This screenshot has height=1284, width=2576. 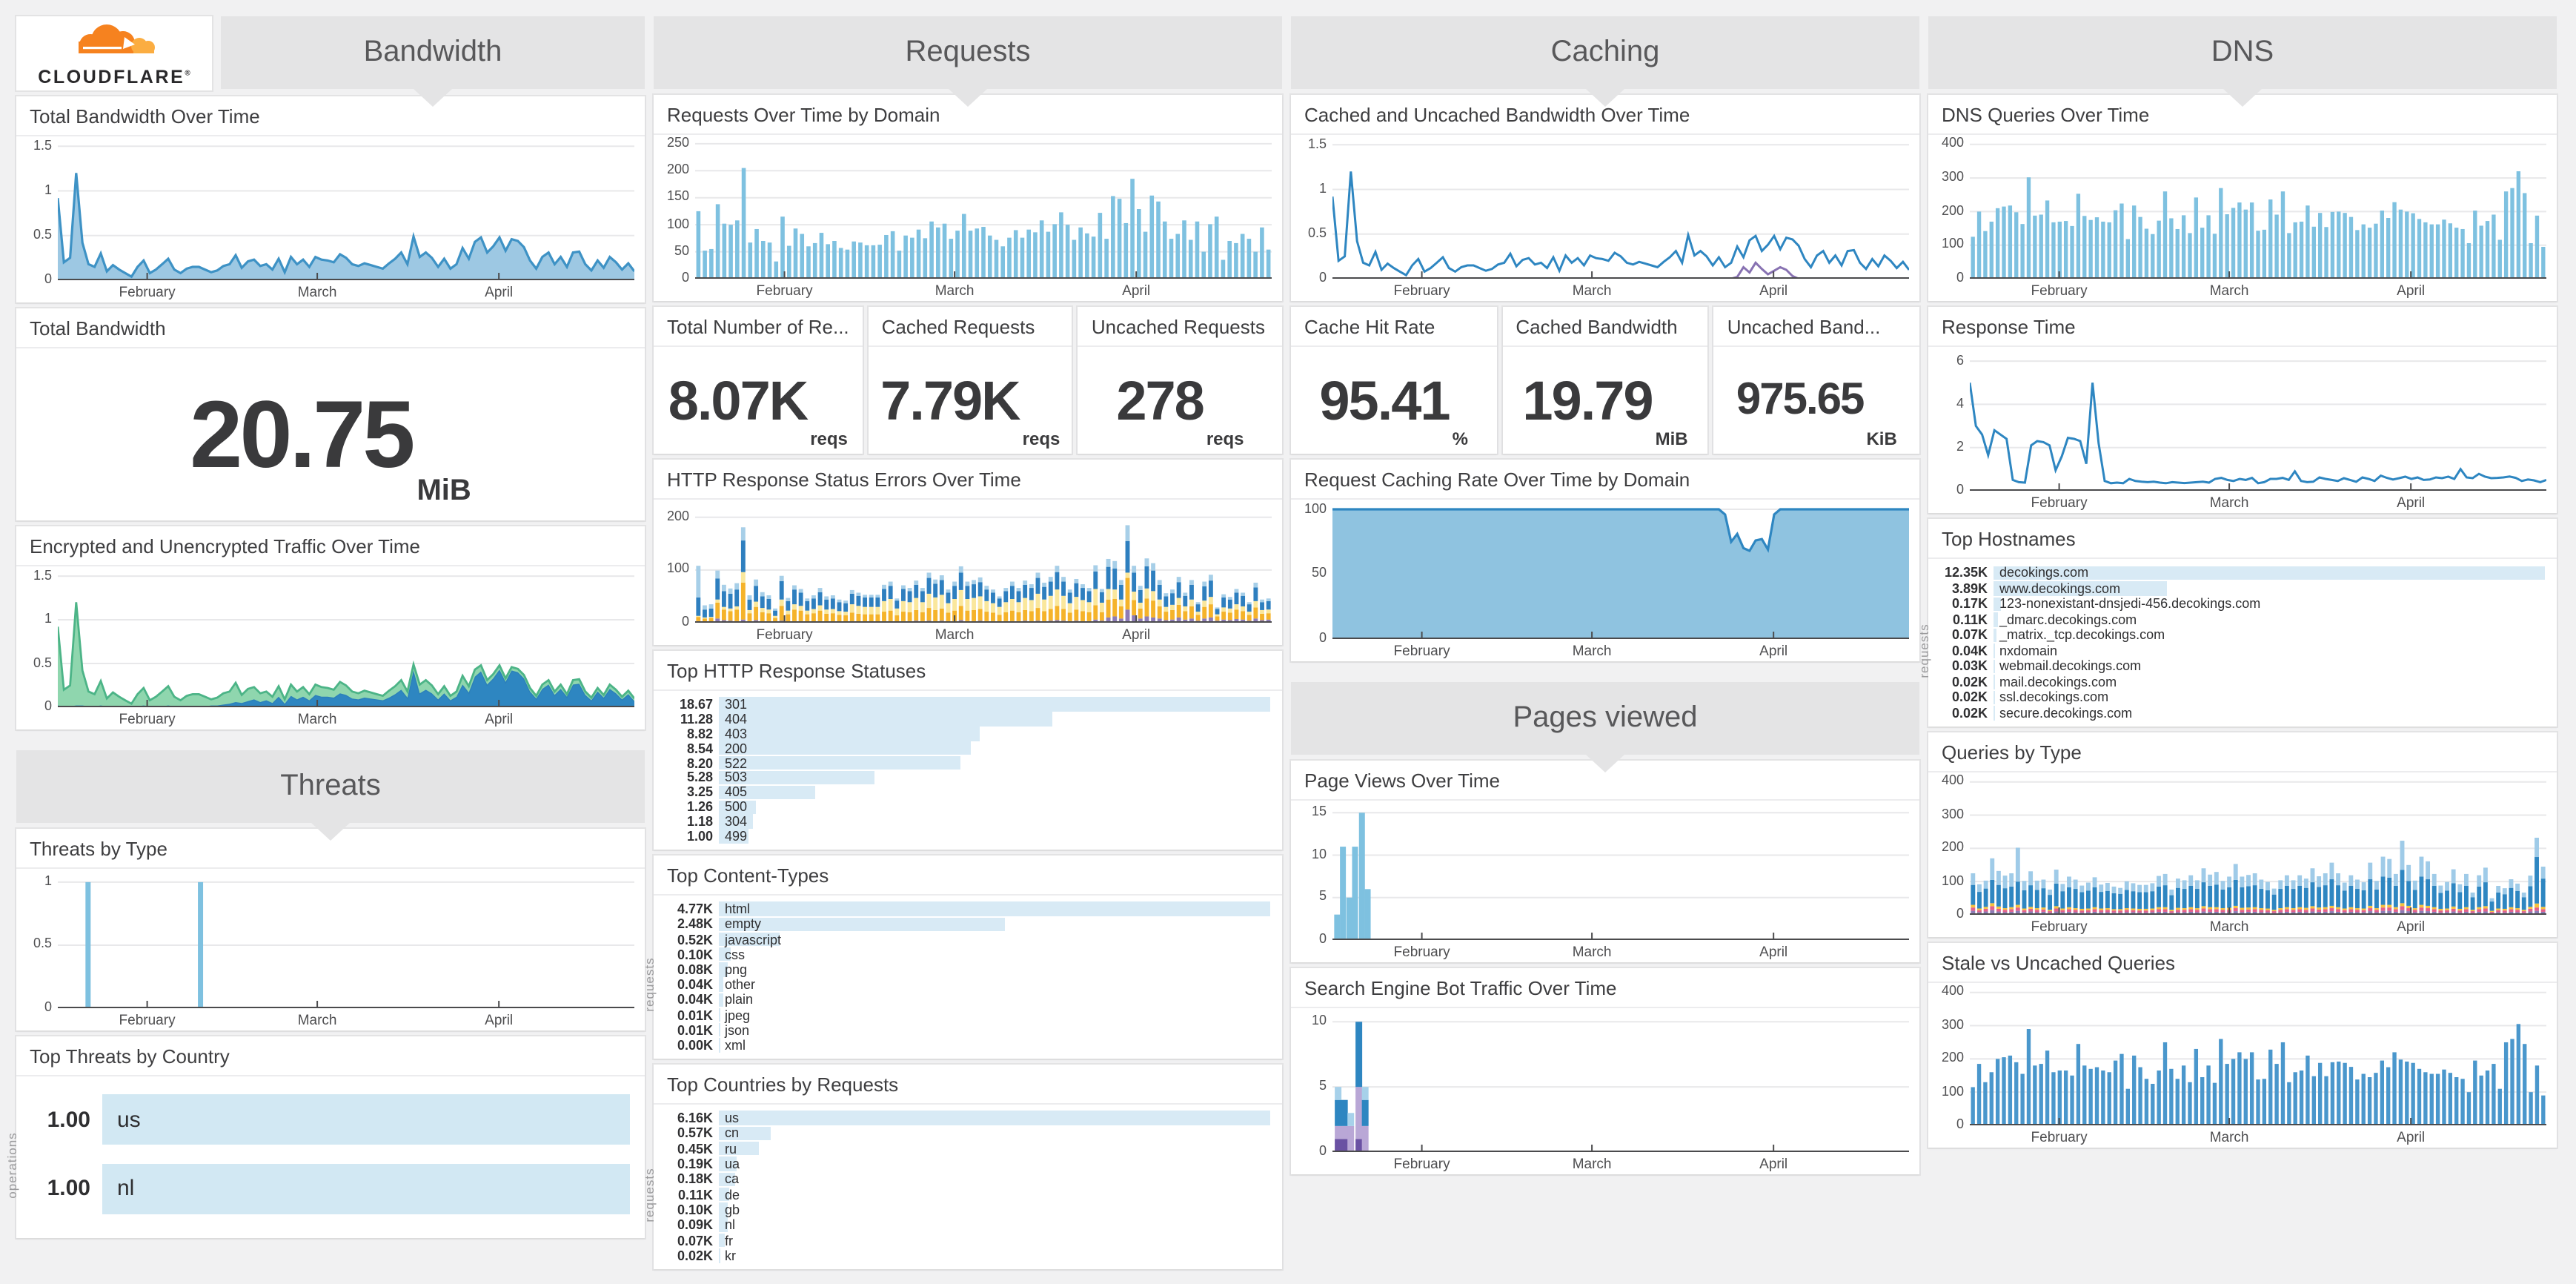 I want to click on list-item: 0.11K _dmarc.decokings.com, so click(x=2242, y=619).